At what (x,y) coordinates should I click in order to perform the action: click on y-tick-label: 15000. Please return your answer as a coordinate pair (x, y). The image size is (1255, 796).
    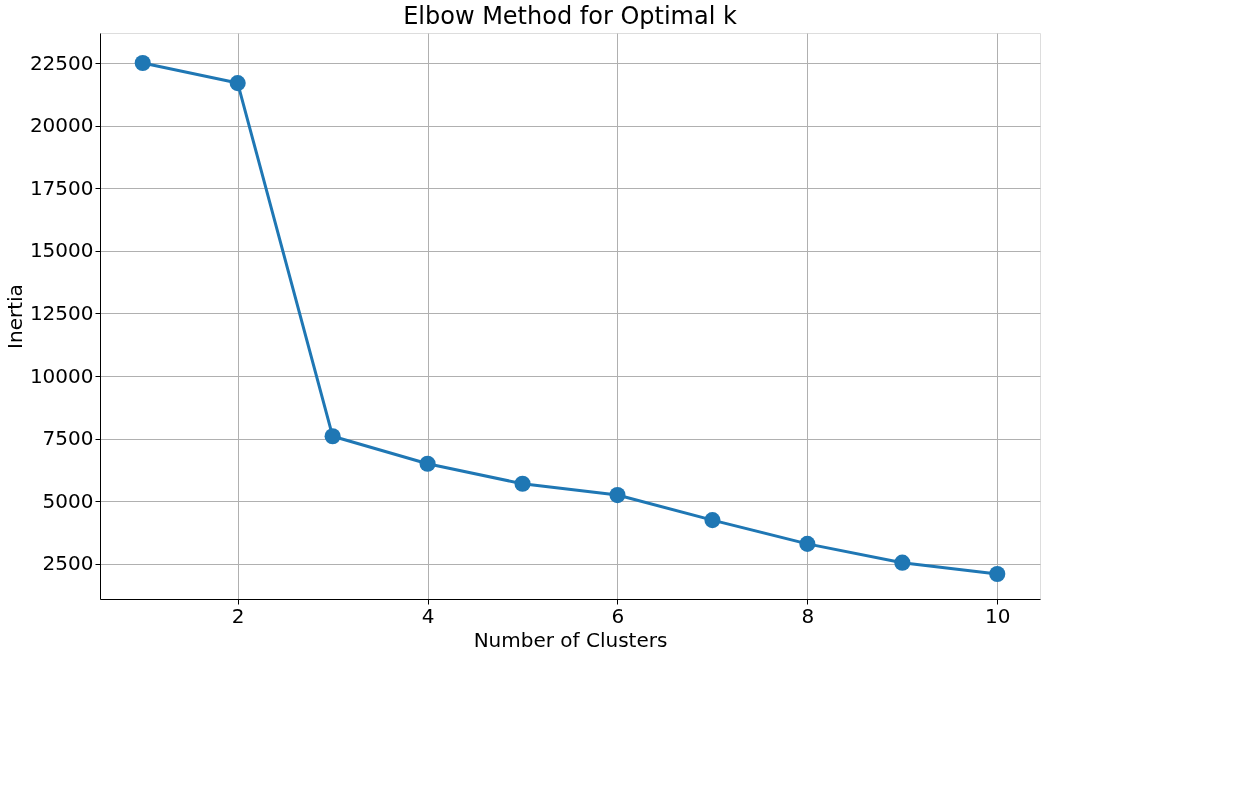
    Looking at the image, I should click on (61, 250).